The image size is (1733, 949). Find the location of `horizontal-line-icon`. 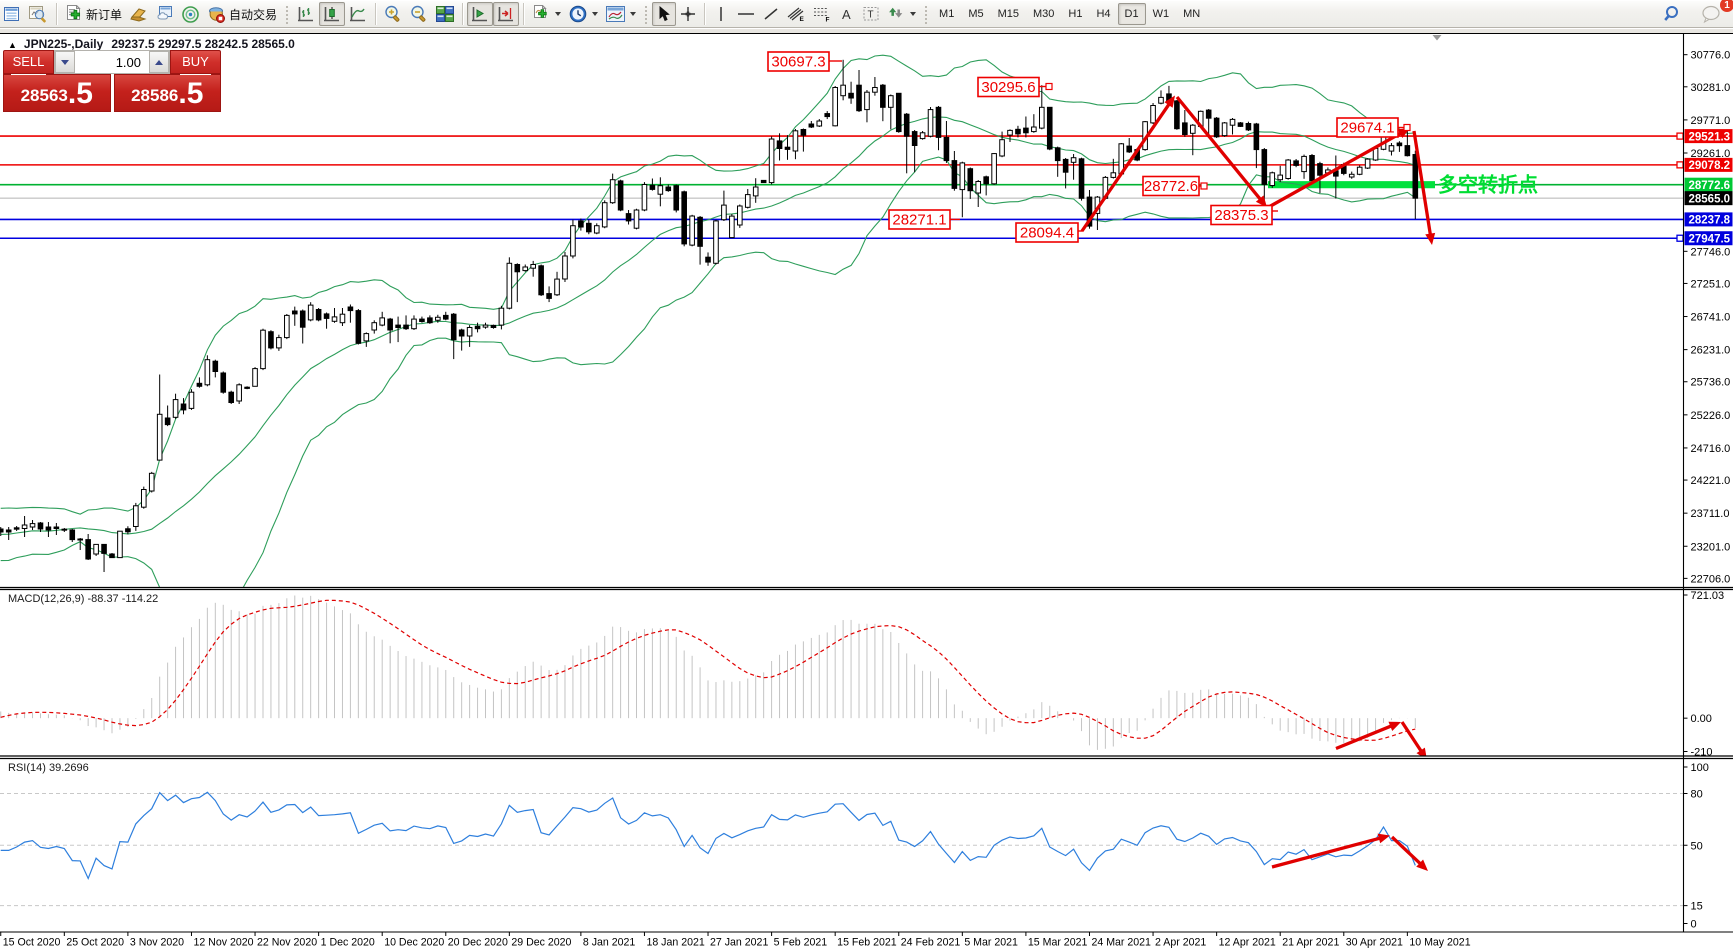

horizontal-line-icon is located at coordinates (746, 14).